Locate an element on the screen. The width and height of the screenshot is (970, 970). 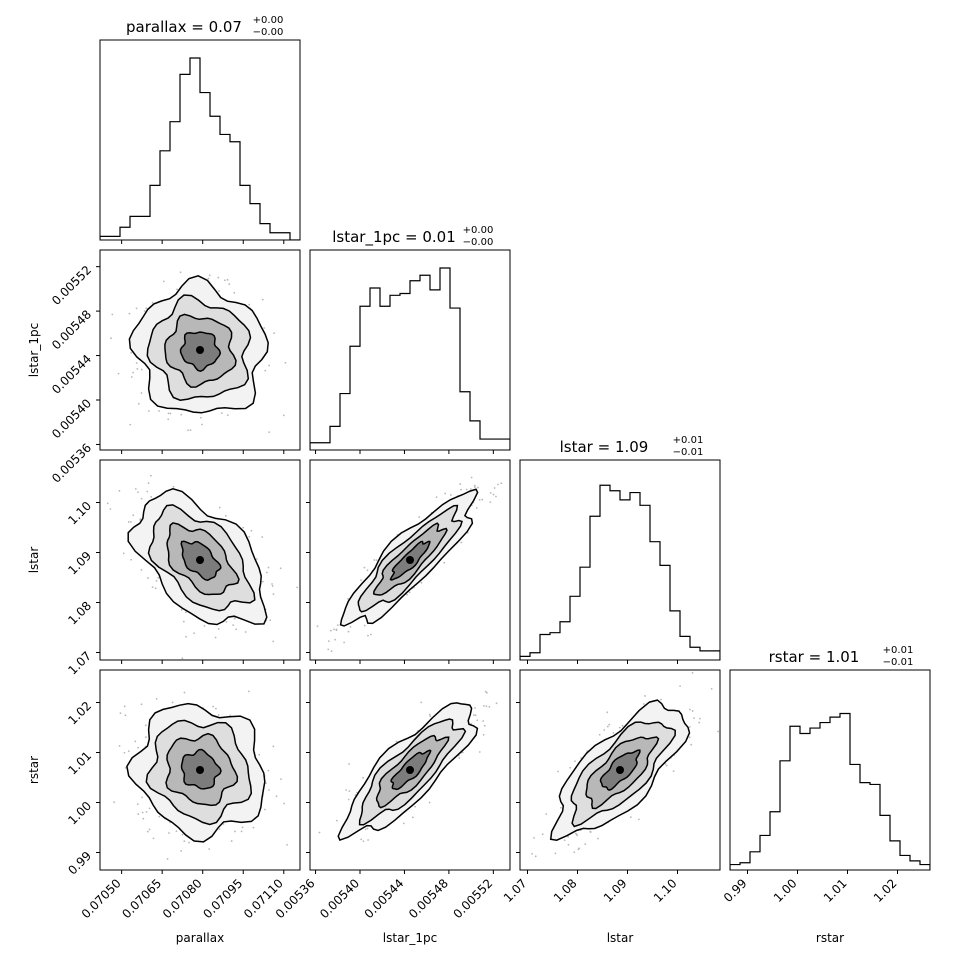
histogram-panel-lstar: lstar = 1.09 +0.01−0.01 is located at coordinates (620, 549).